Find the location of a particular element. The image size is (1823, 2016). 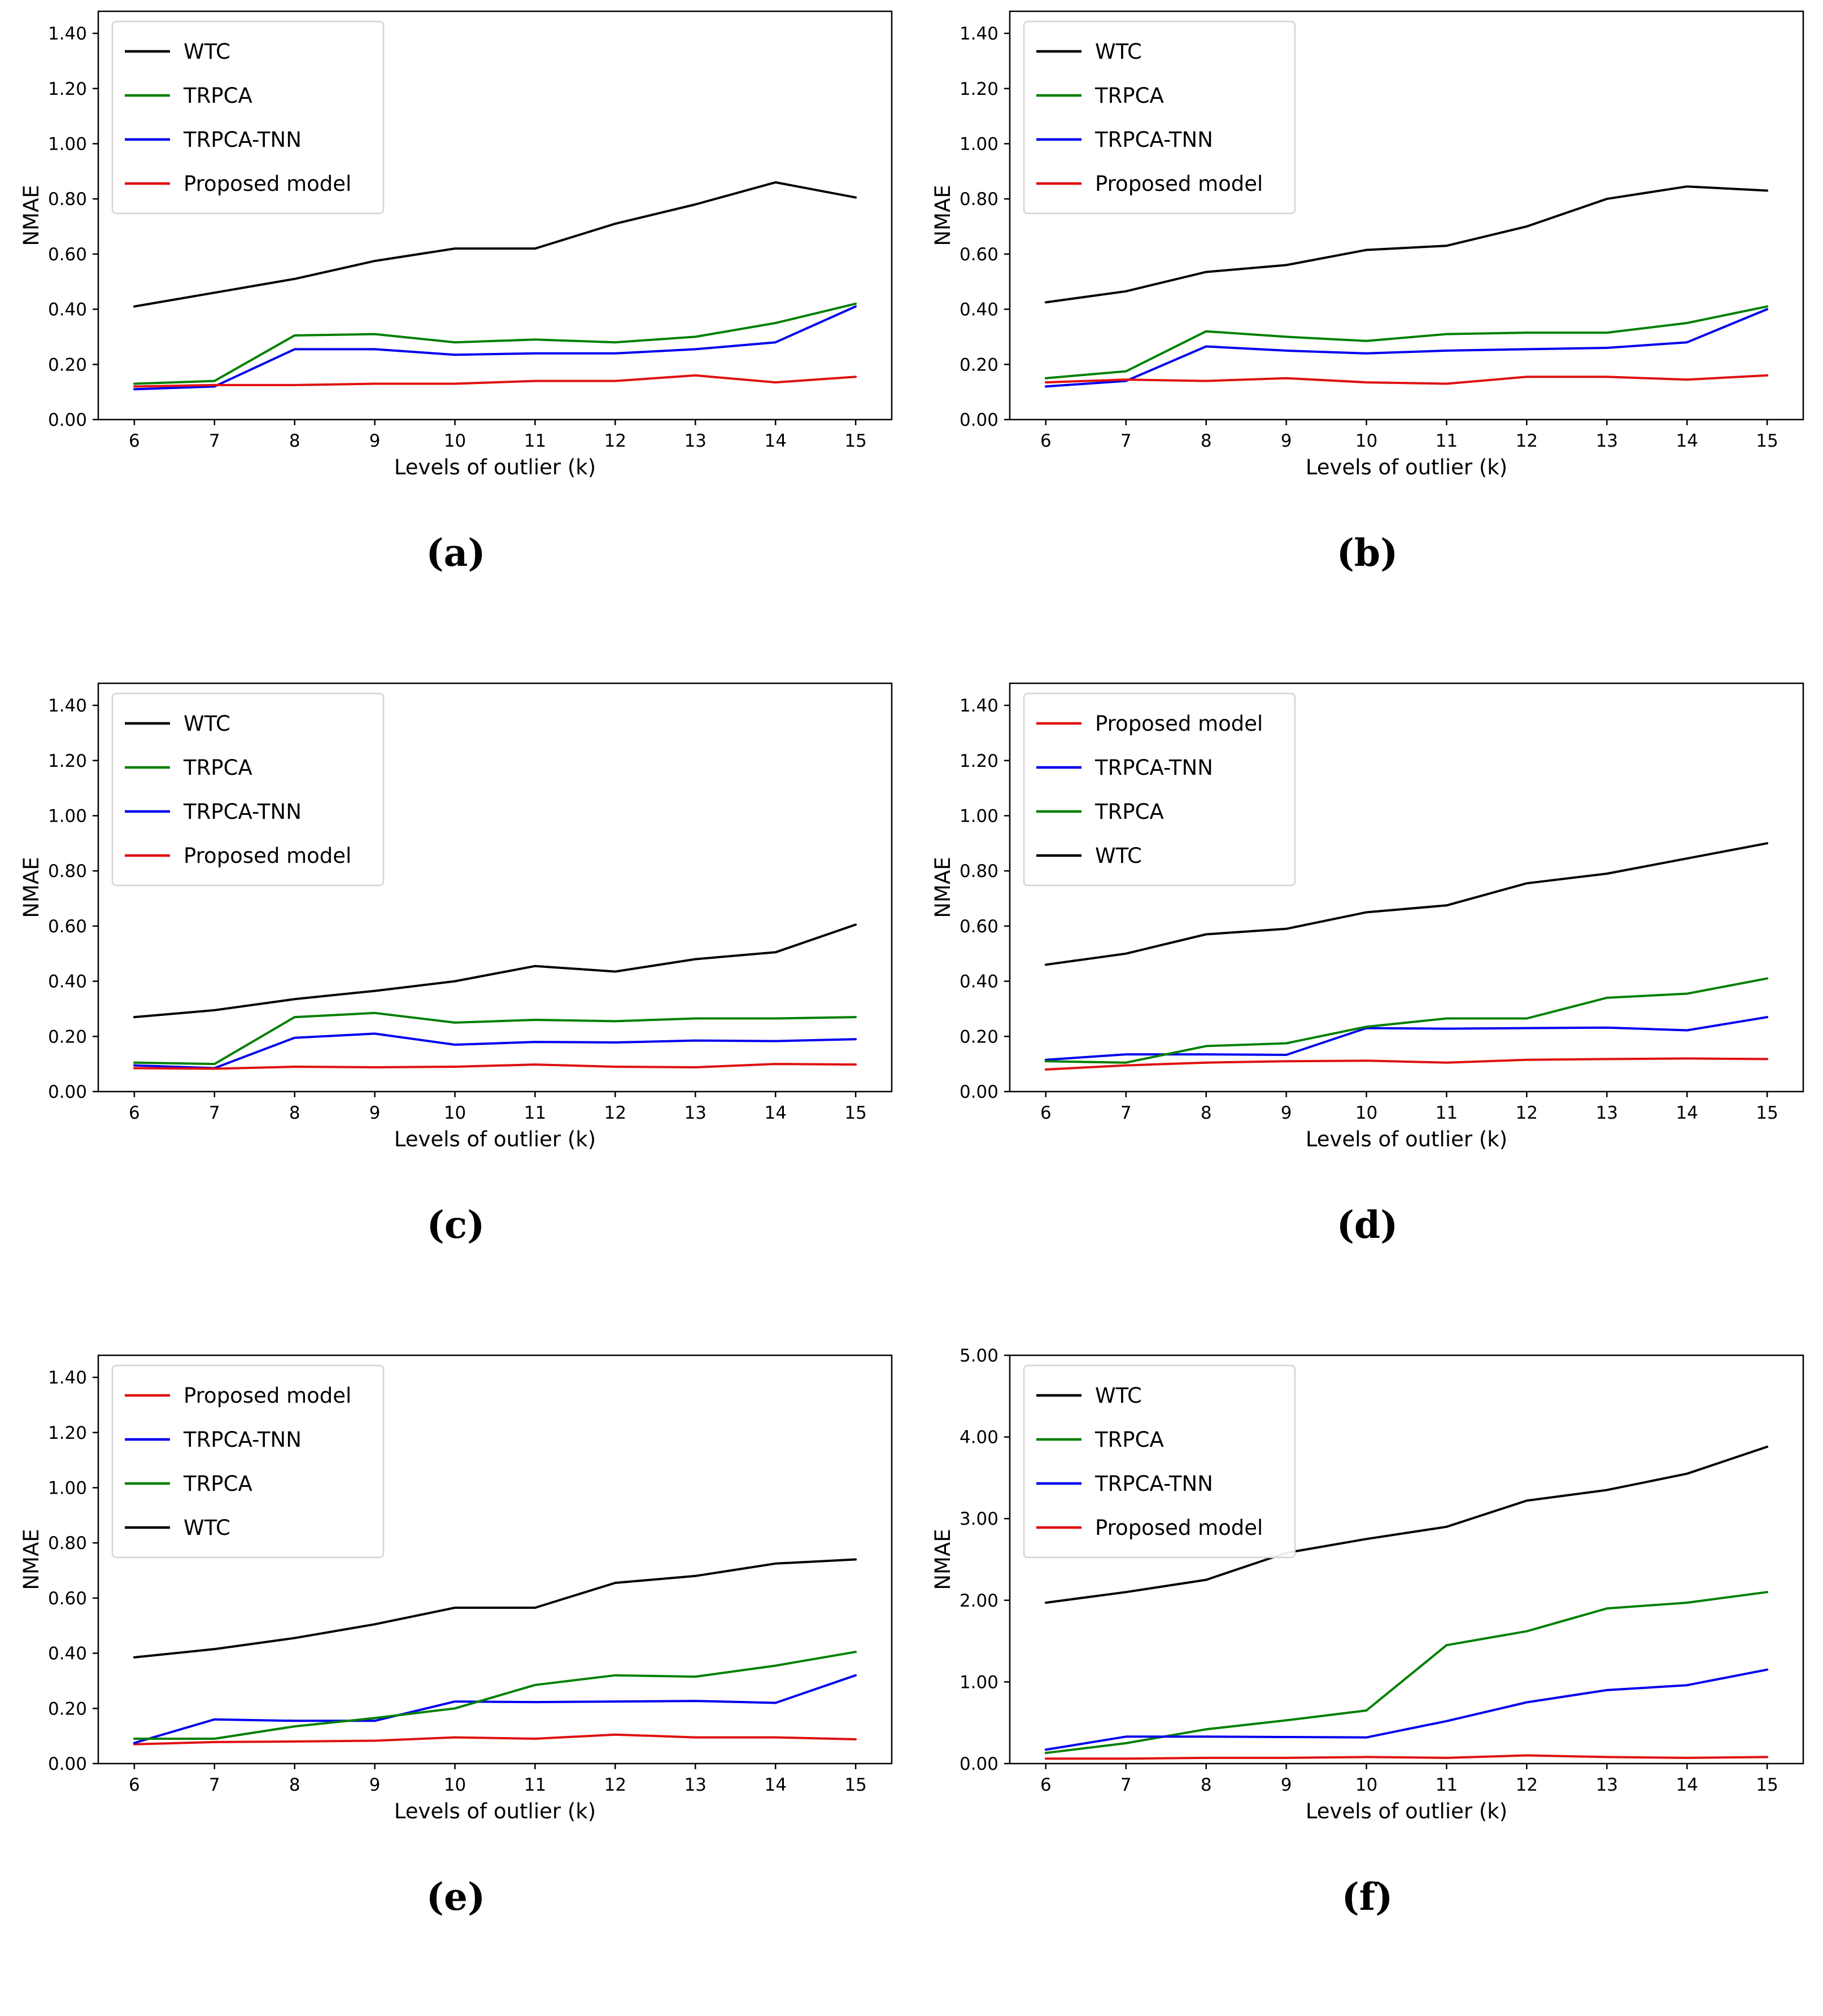

series-line-trpca is located at coordinates (1406, 342).